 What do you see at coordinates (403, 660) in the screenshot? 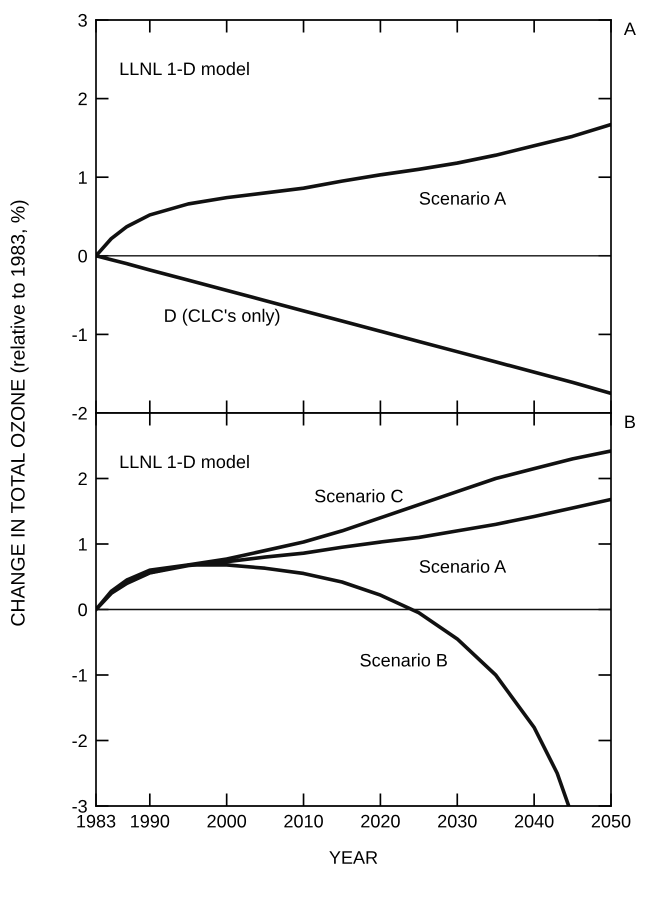
I see `series-label: Scenario B` at bounding box center [403, 660].